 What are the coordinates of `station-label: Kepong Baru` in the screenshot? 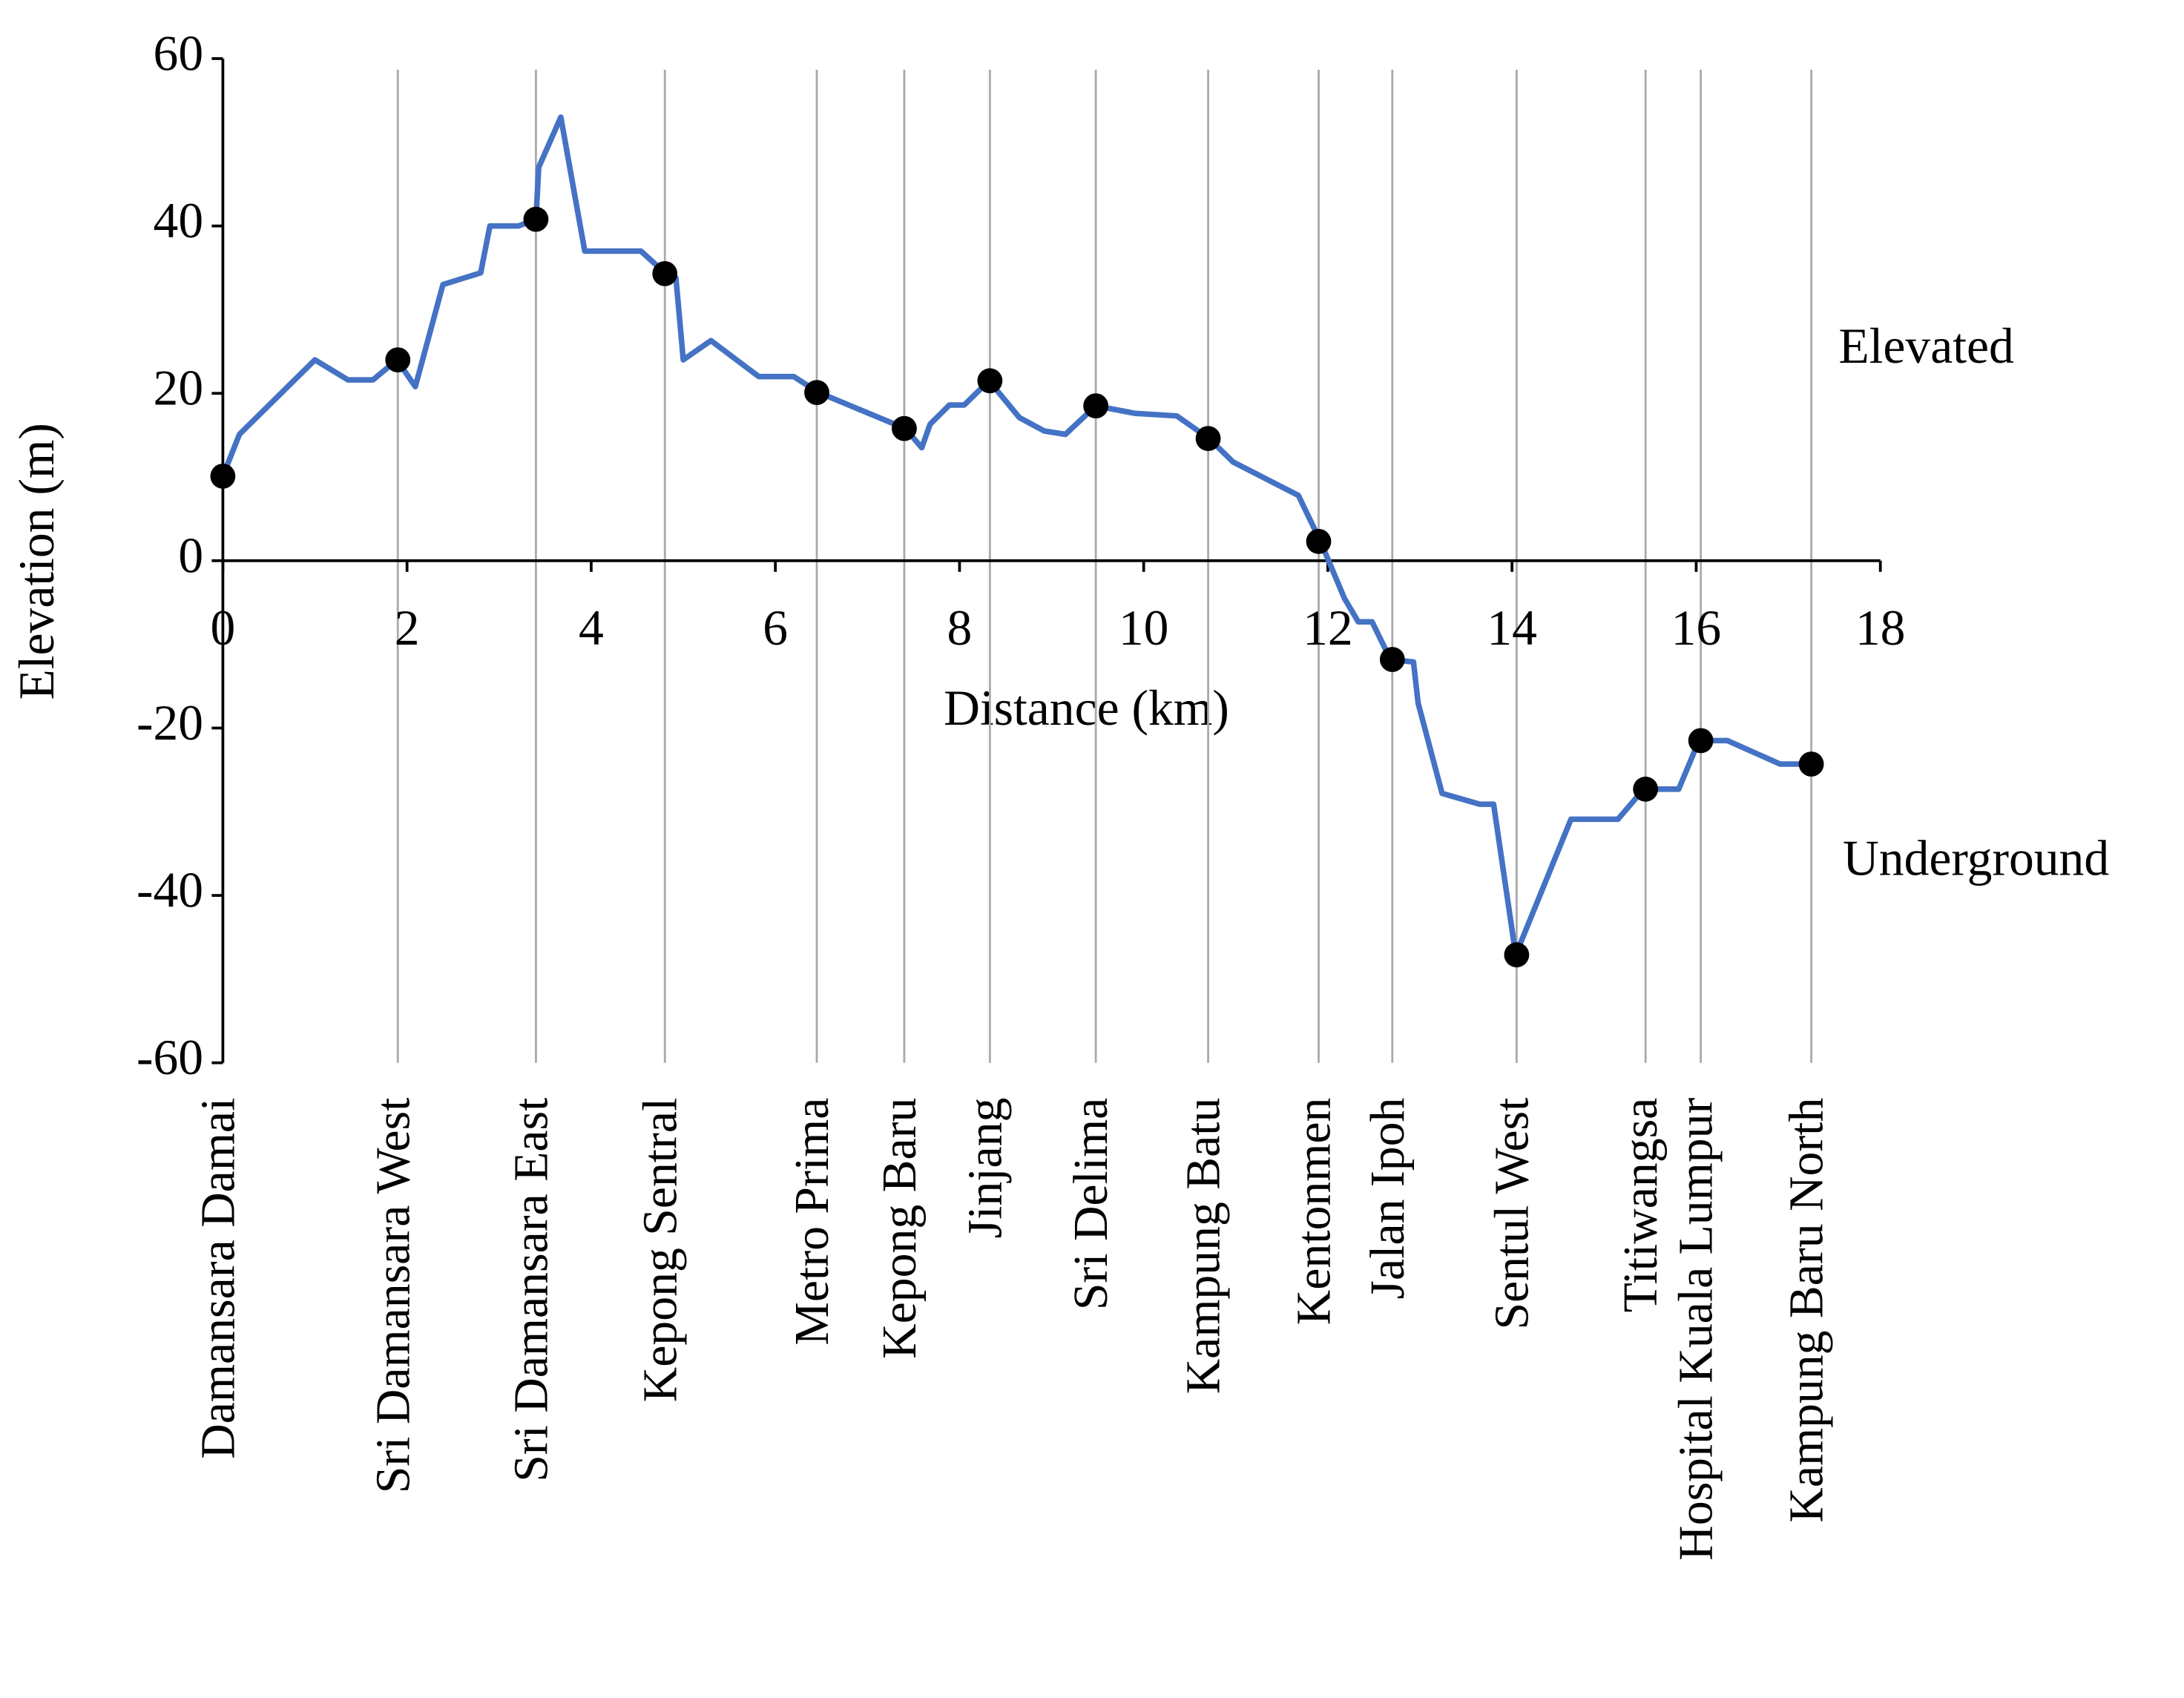 It's located at (899, 1228).